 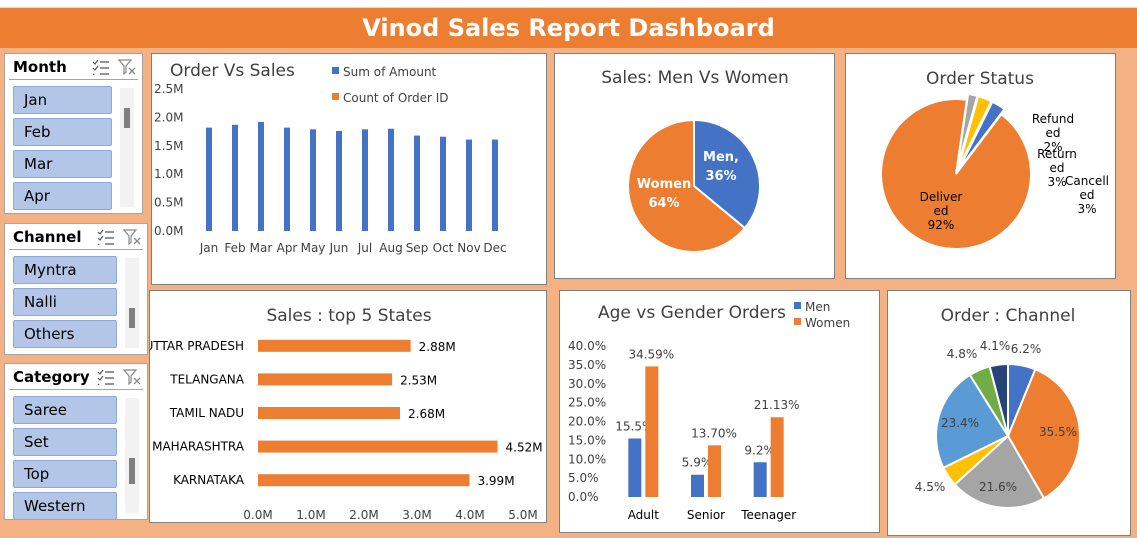 What do you see at coordinates (995, 346) in the screenshot?
I see `data-label: 4.1%` at bounding box center [995, 346].